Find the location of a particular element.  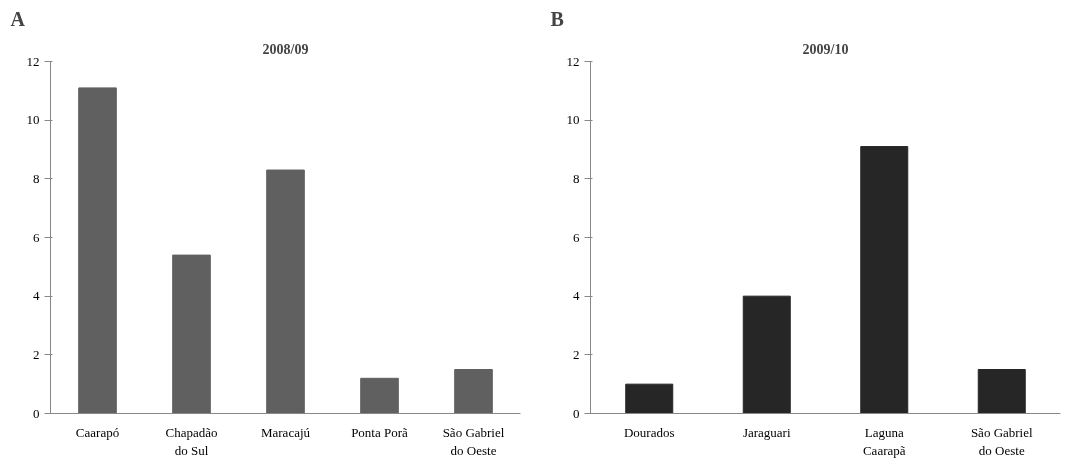

x-tick-label: Dourados is located at coordinates (649, 432).